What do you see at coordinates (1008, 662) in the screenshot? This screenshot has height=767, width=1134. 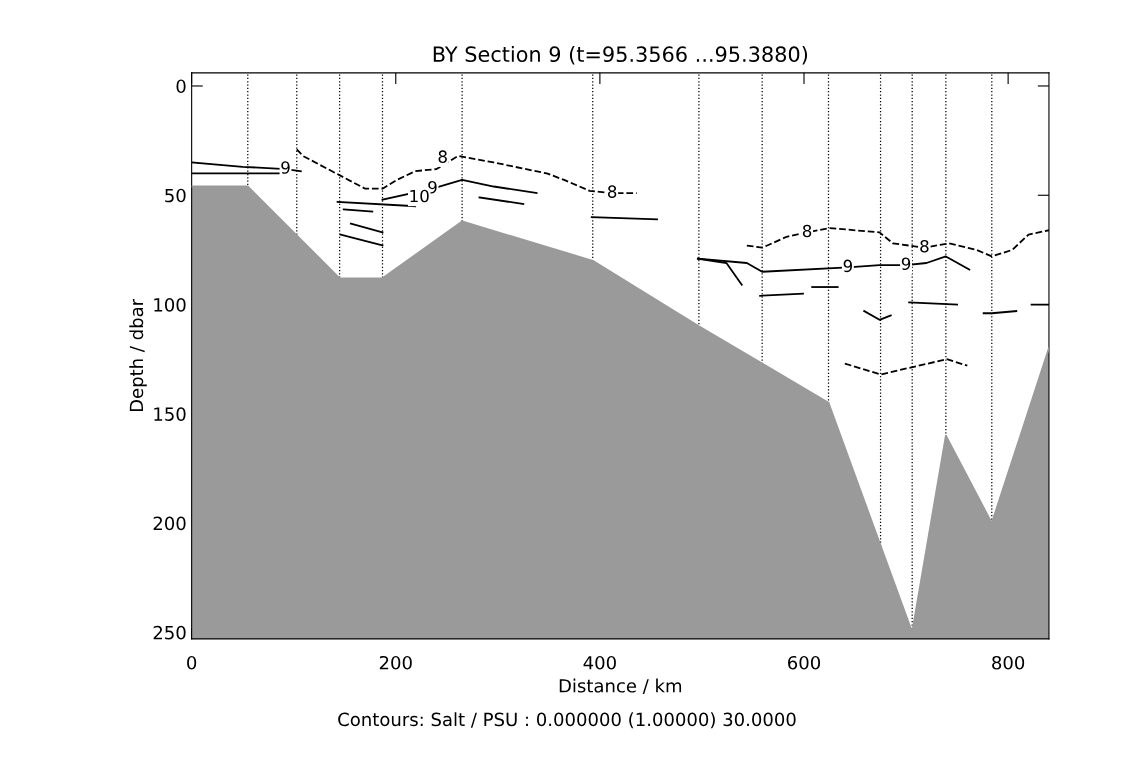 I see `x-tick-label: 800` at bounding box center [1008, 662].